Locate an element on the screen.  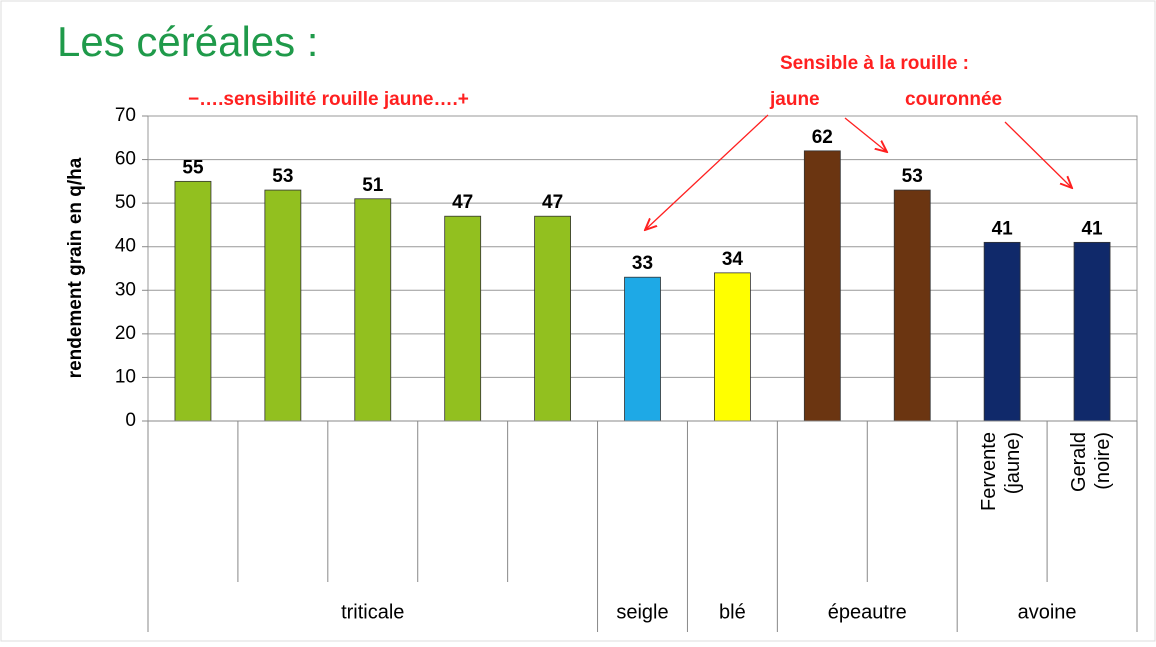
group-label: avoine is located at coordinates (1047, 612).